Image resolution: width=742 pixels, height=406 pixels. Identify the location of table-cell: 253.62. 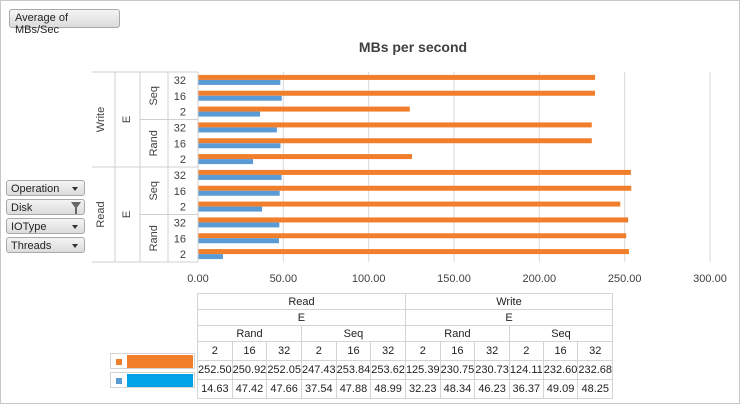
(388, 370).